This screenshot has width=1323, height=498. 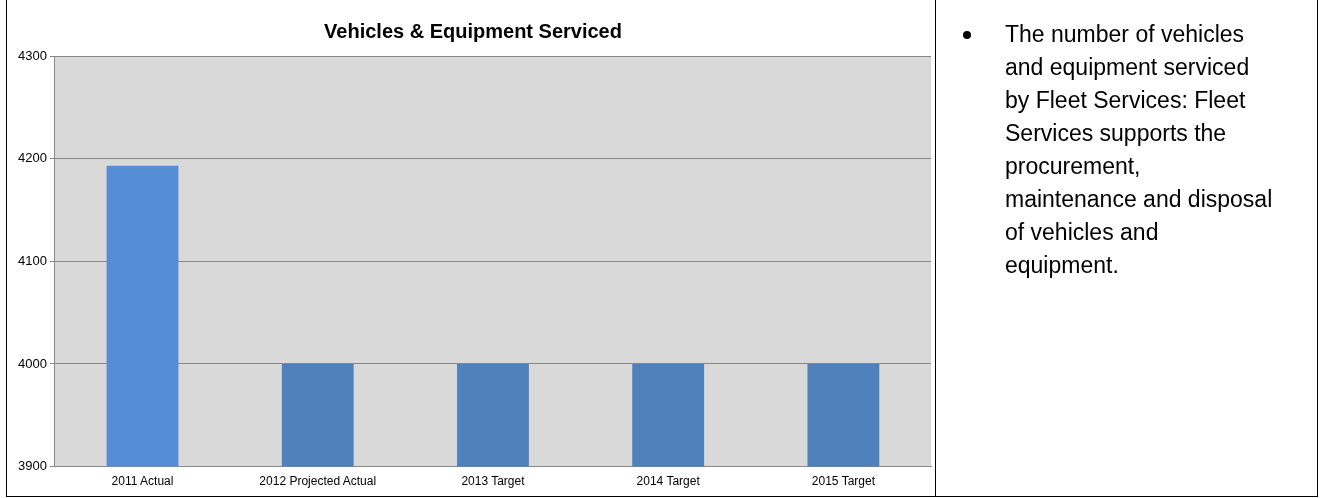 What do you see at coordinates (32, 55) in the screenshot?
I see `y-tick-label: 4300` at bounding box center [32, 55].